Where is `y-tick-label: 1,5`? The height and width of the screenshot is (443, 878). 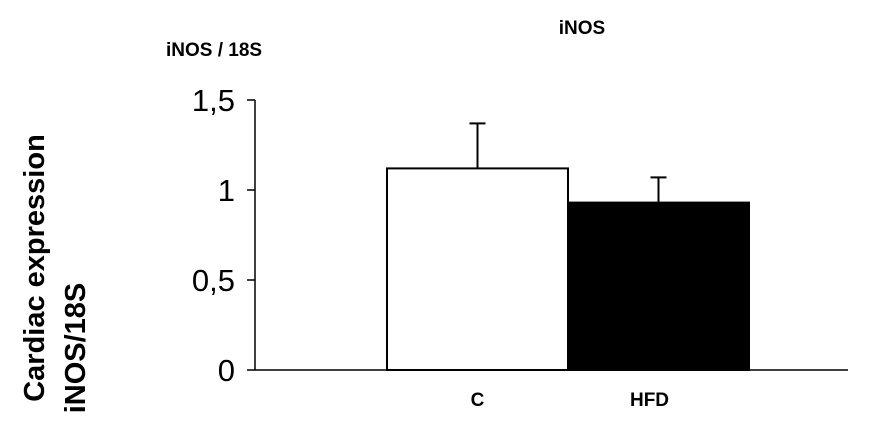 y-tick-label: 1,5 is located at coordinates (213, 100).